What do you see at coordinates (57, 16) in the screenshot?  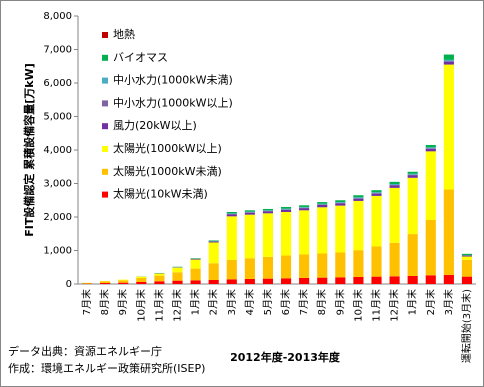 I see `y-tick-label: 8,000` at bounding box center [57, 16].